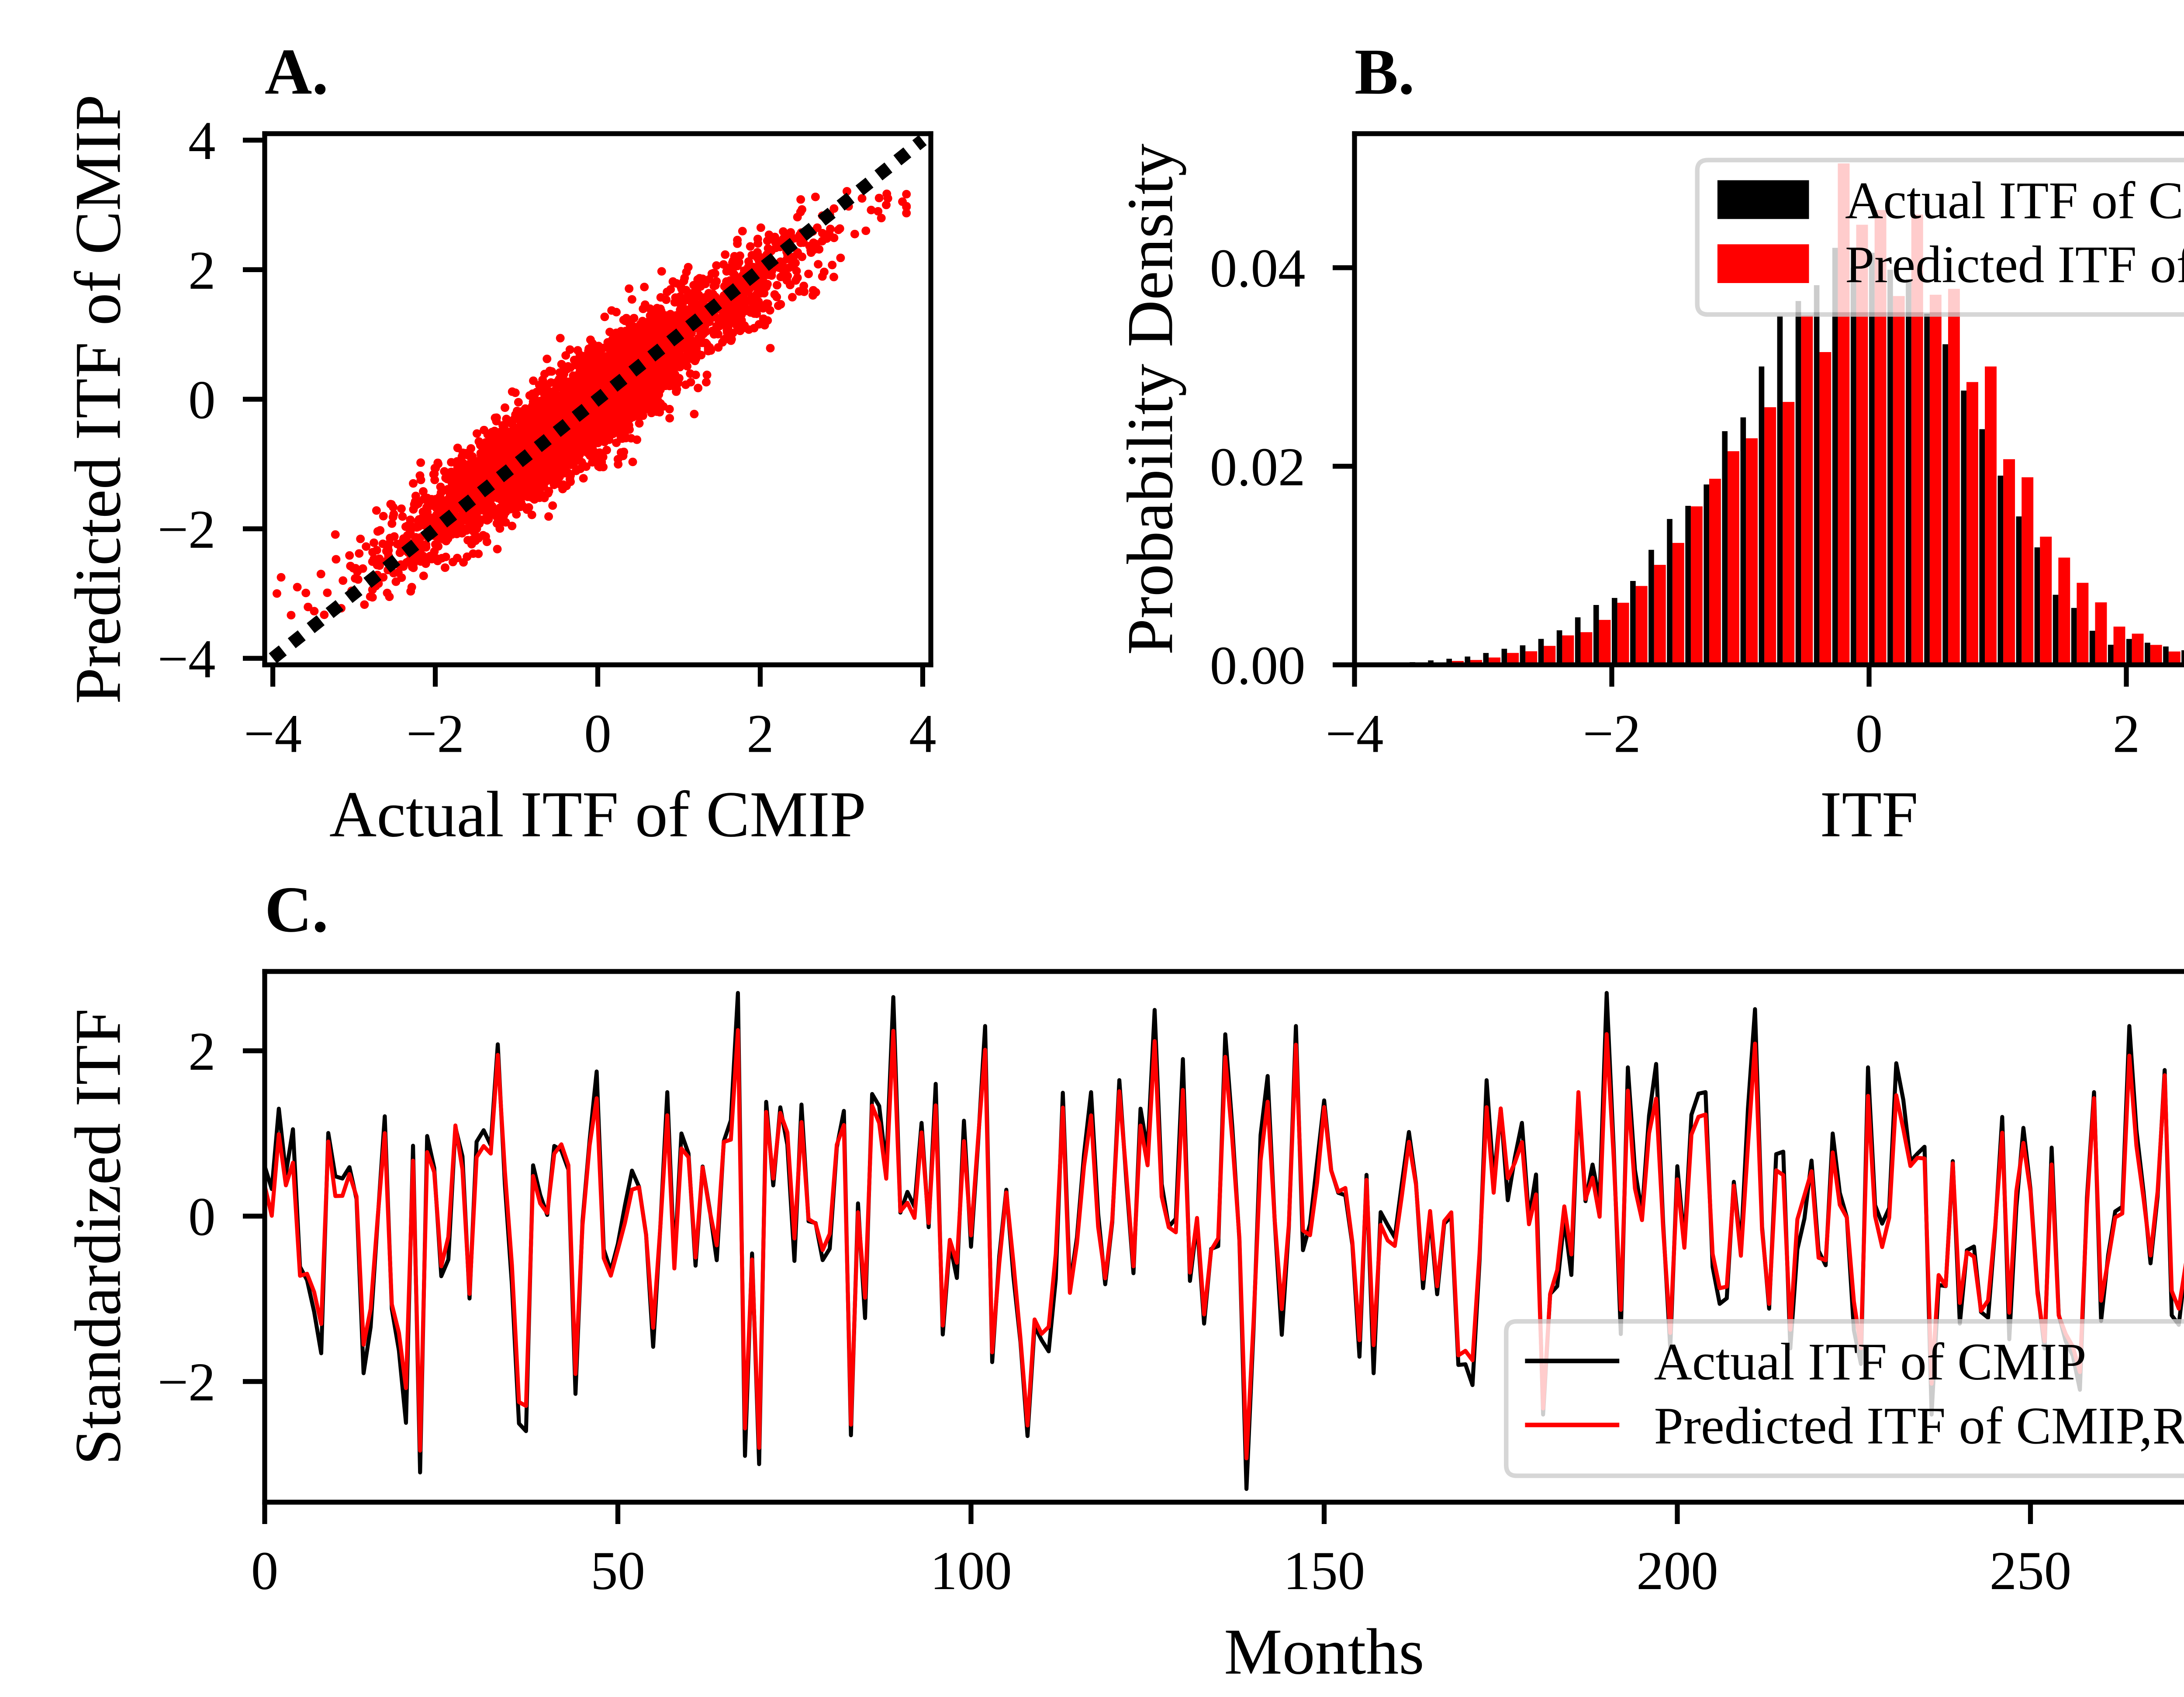 This screenshot has height=1697, width=2184. Describe the element at coordinates (1385, 71) in the screenshot. I see `svg-text: B.` at that location.